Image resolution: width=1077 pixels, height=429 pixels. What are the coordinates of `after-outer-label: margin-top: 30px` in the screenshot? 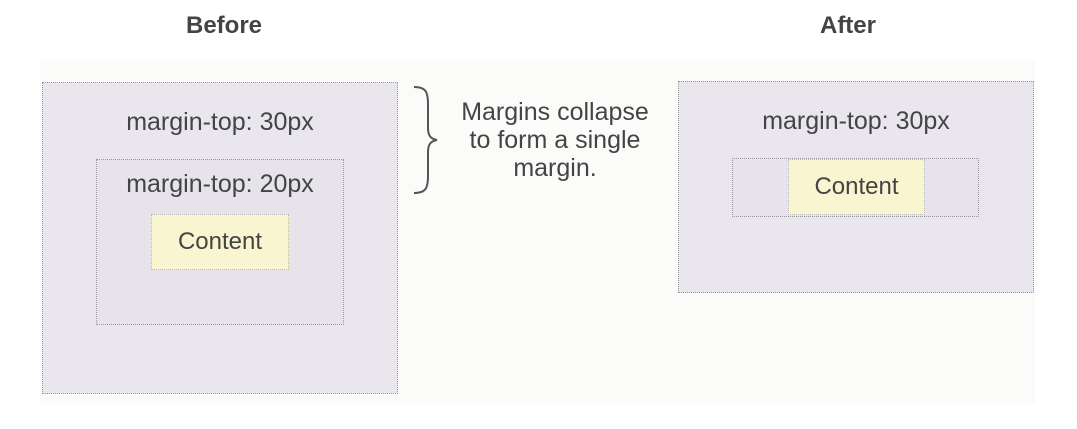 It's located at (856, 121).